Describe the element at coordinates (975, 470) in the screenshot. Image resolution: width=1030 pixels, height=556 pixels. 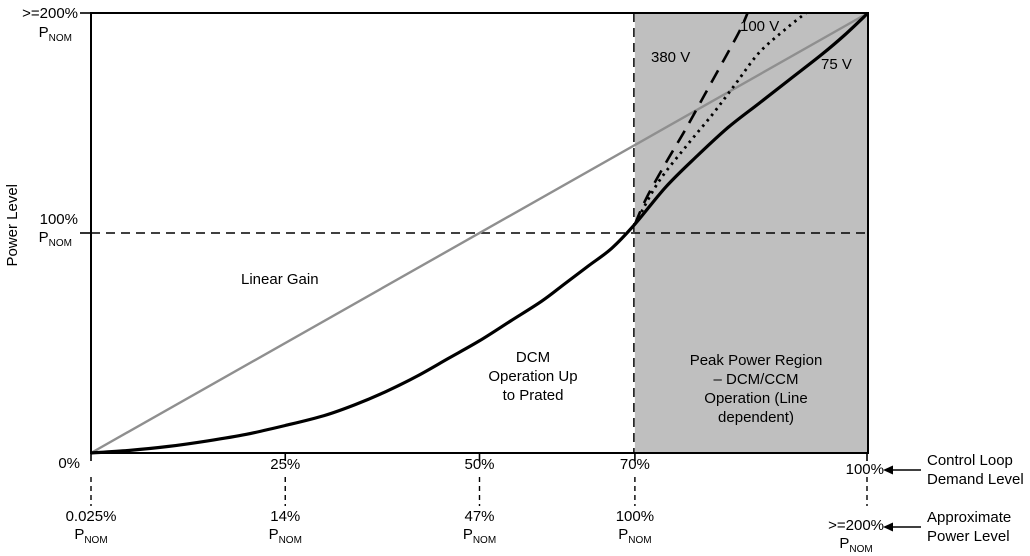
I see `x-axis-name: Control Loop Demand Level` at that location.